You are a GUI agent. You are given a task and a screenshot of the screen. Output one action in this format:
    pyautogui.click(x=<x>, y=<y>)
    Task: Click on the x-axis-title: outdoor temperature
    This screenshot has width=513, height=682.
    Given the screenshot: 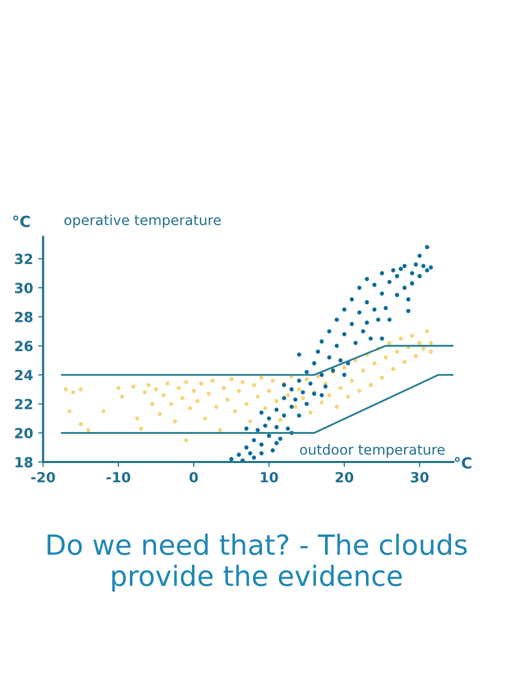 What is the action you would take?
    pyautogui.click(x=372, y=451)
    